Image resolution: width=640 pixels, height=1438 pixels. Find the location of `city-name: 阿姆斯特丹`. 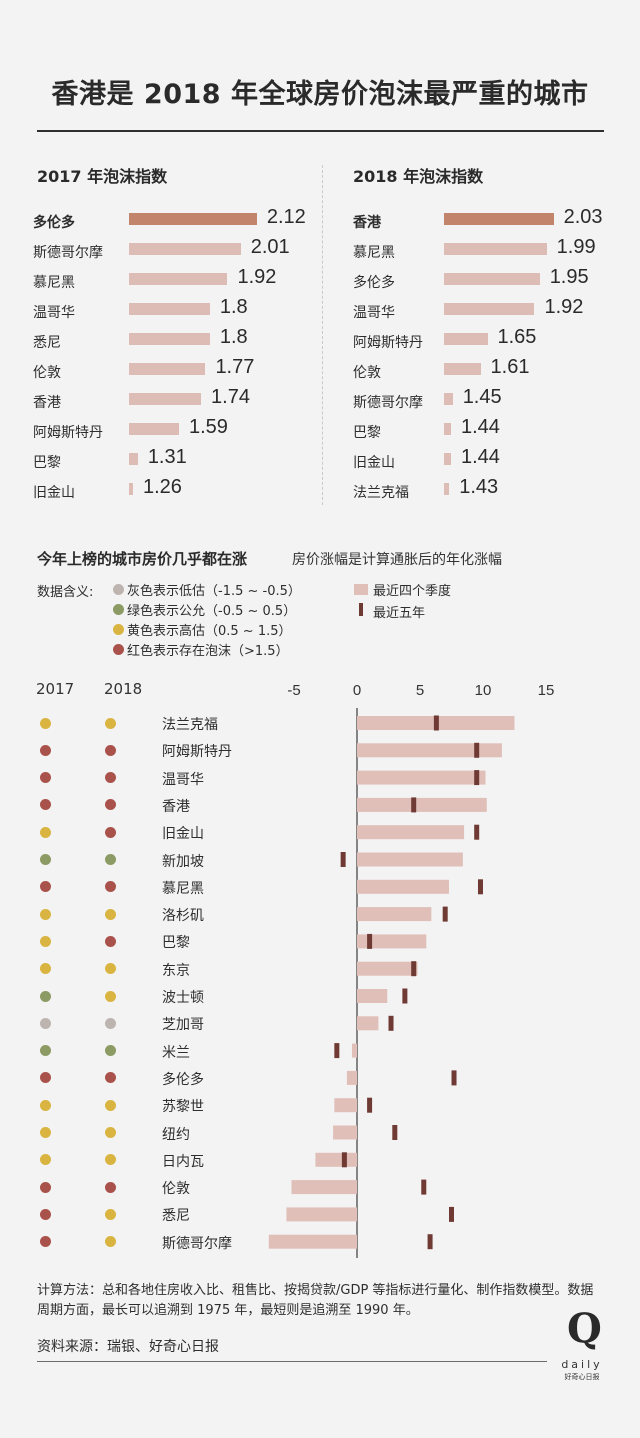

city-name: 阿姆斯特丹 is located at coordinates (197, 752).